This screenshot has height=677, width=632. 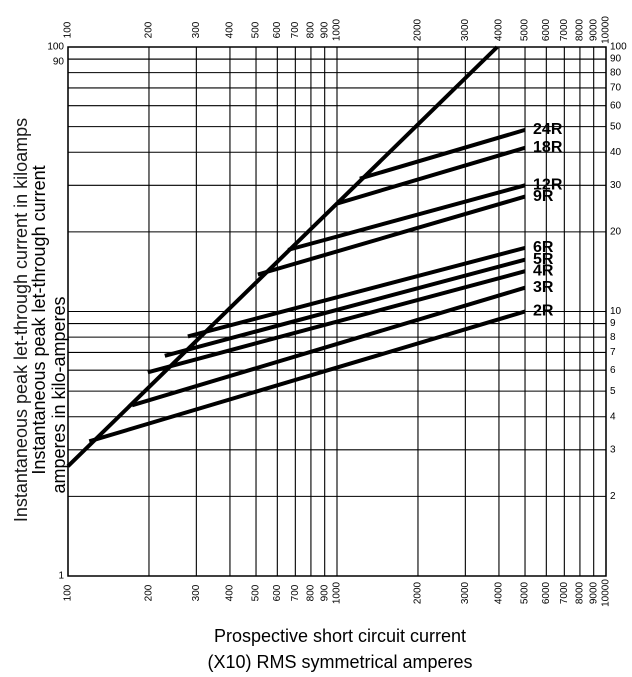 What do you see at coordinates (277, 592) in the screenshot?
I see `x-tick-label: 600` at bounding box center [277, 592].